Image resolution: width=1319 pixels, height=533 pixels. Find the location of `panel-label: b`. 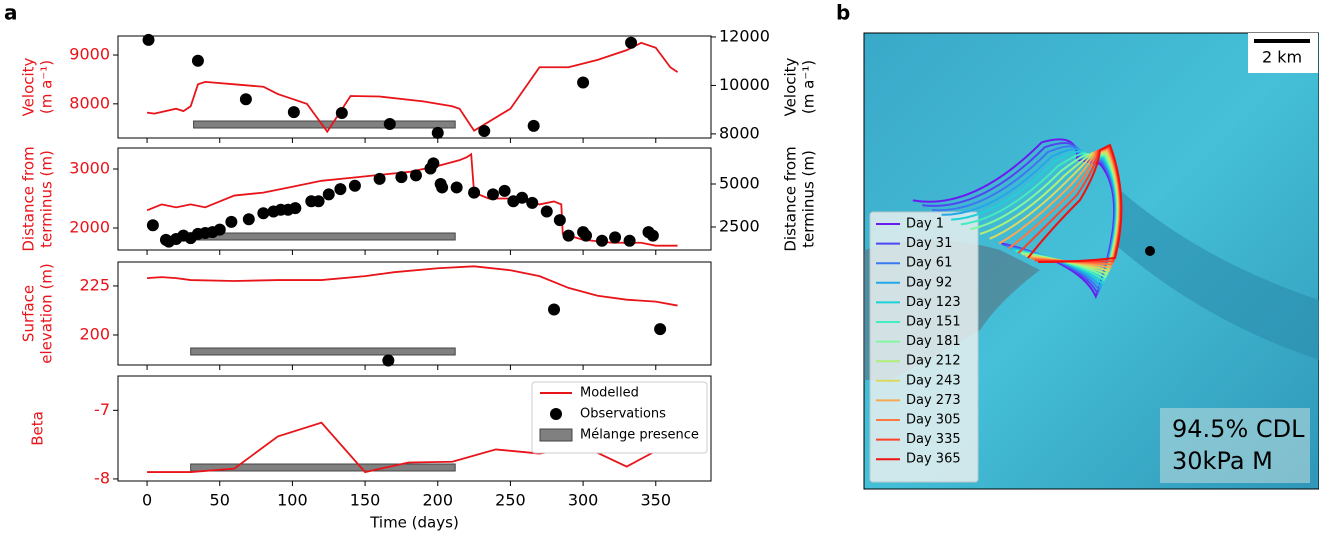

panel-label: b is located at coordinates (843, 13).